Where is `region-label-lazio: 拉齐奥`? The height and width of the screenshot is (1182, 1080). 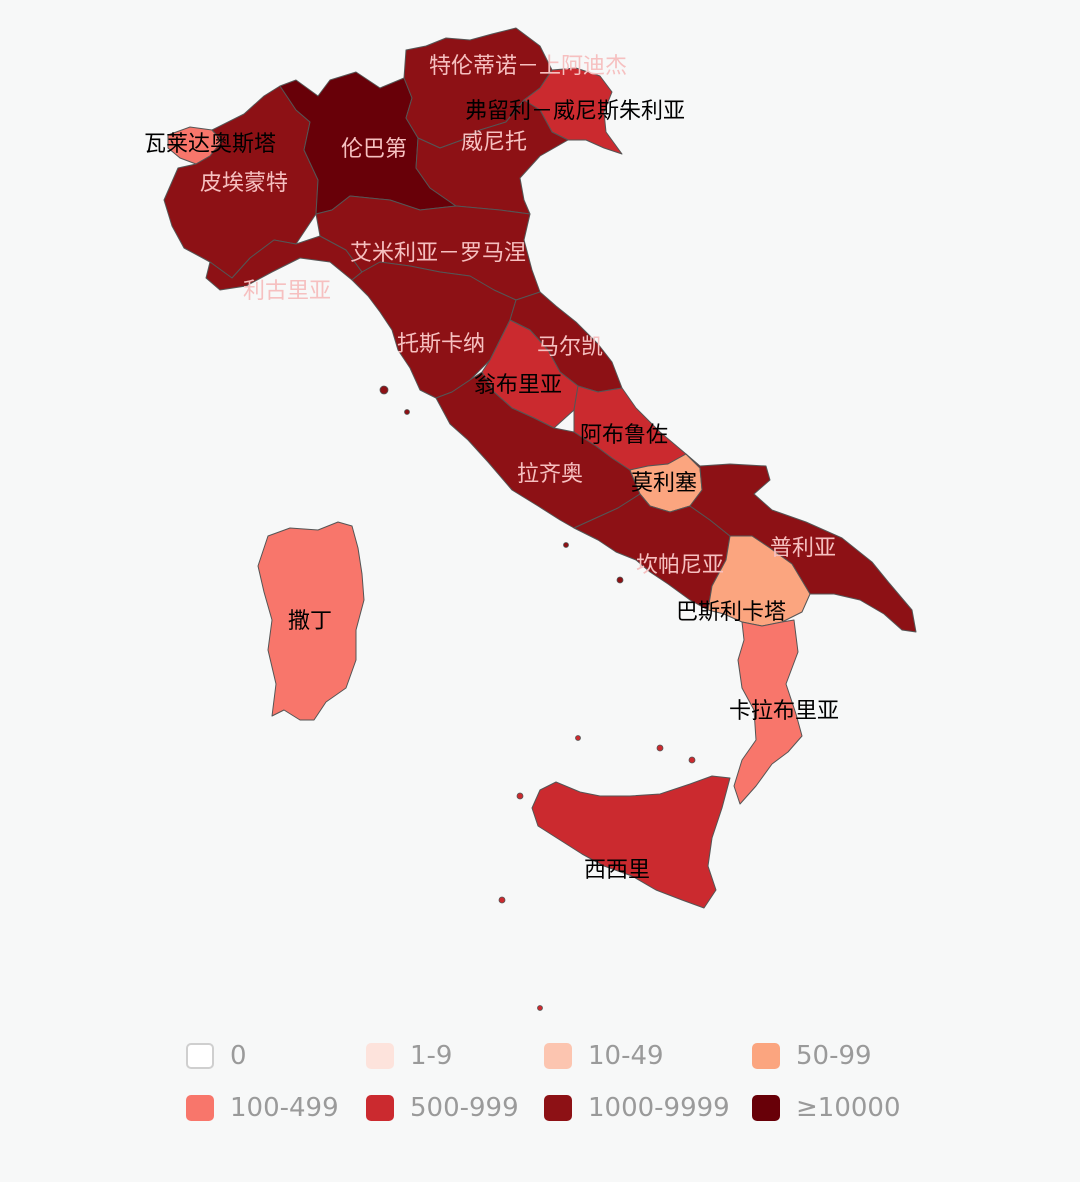
region-label-lazio: 拉齐奥 is located at coordinates (550, 474).